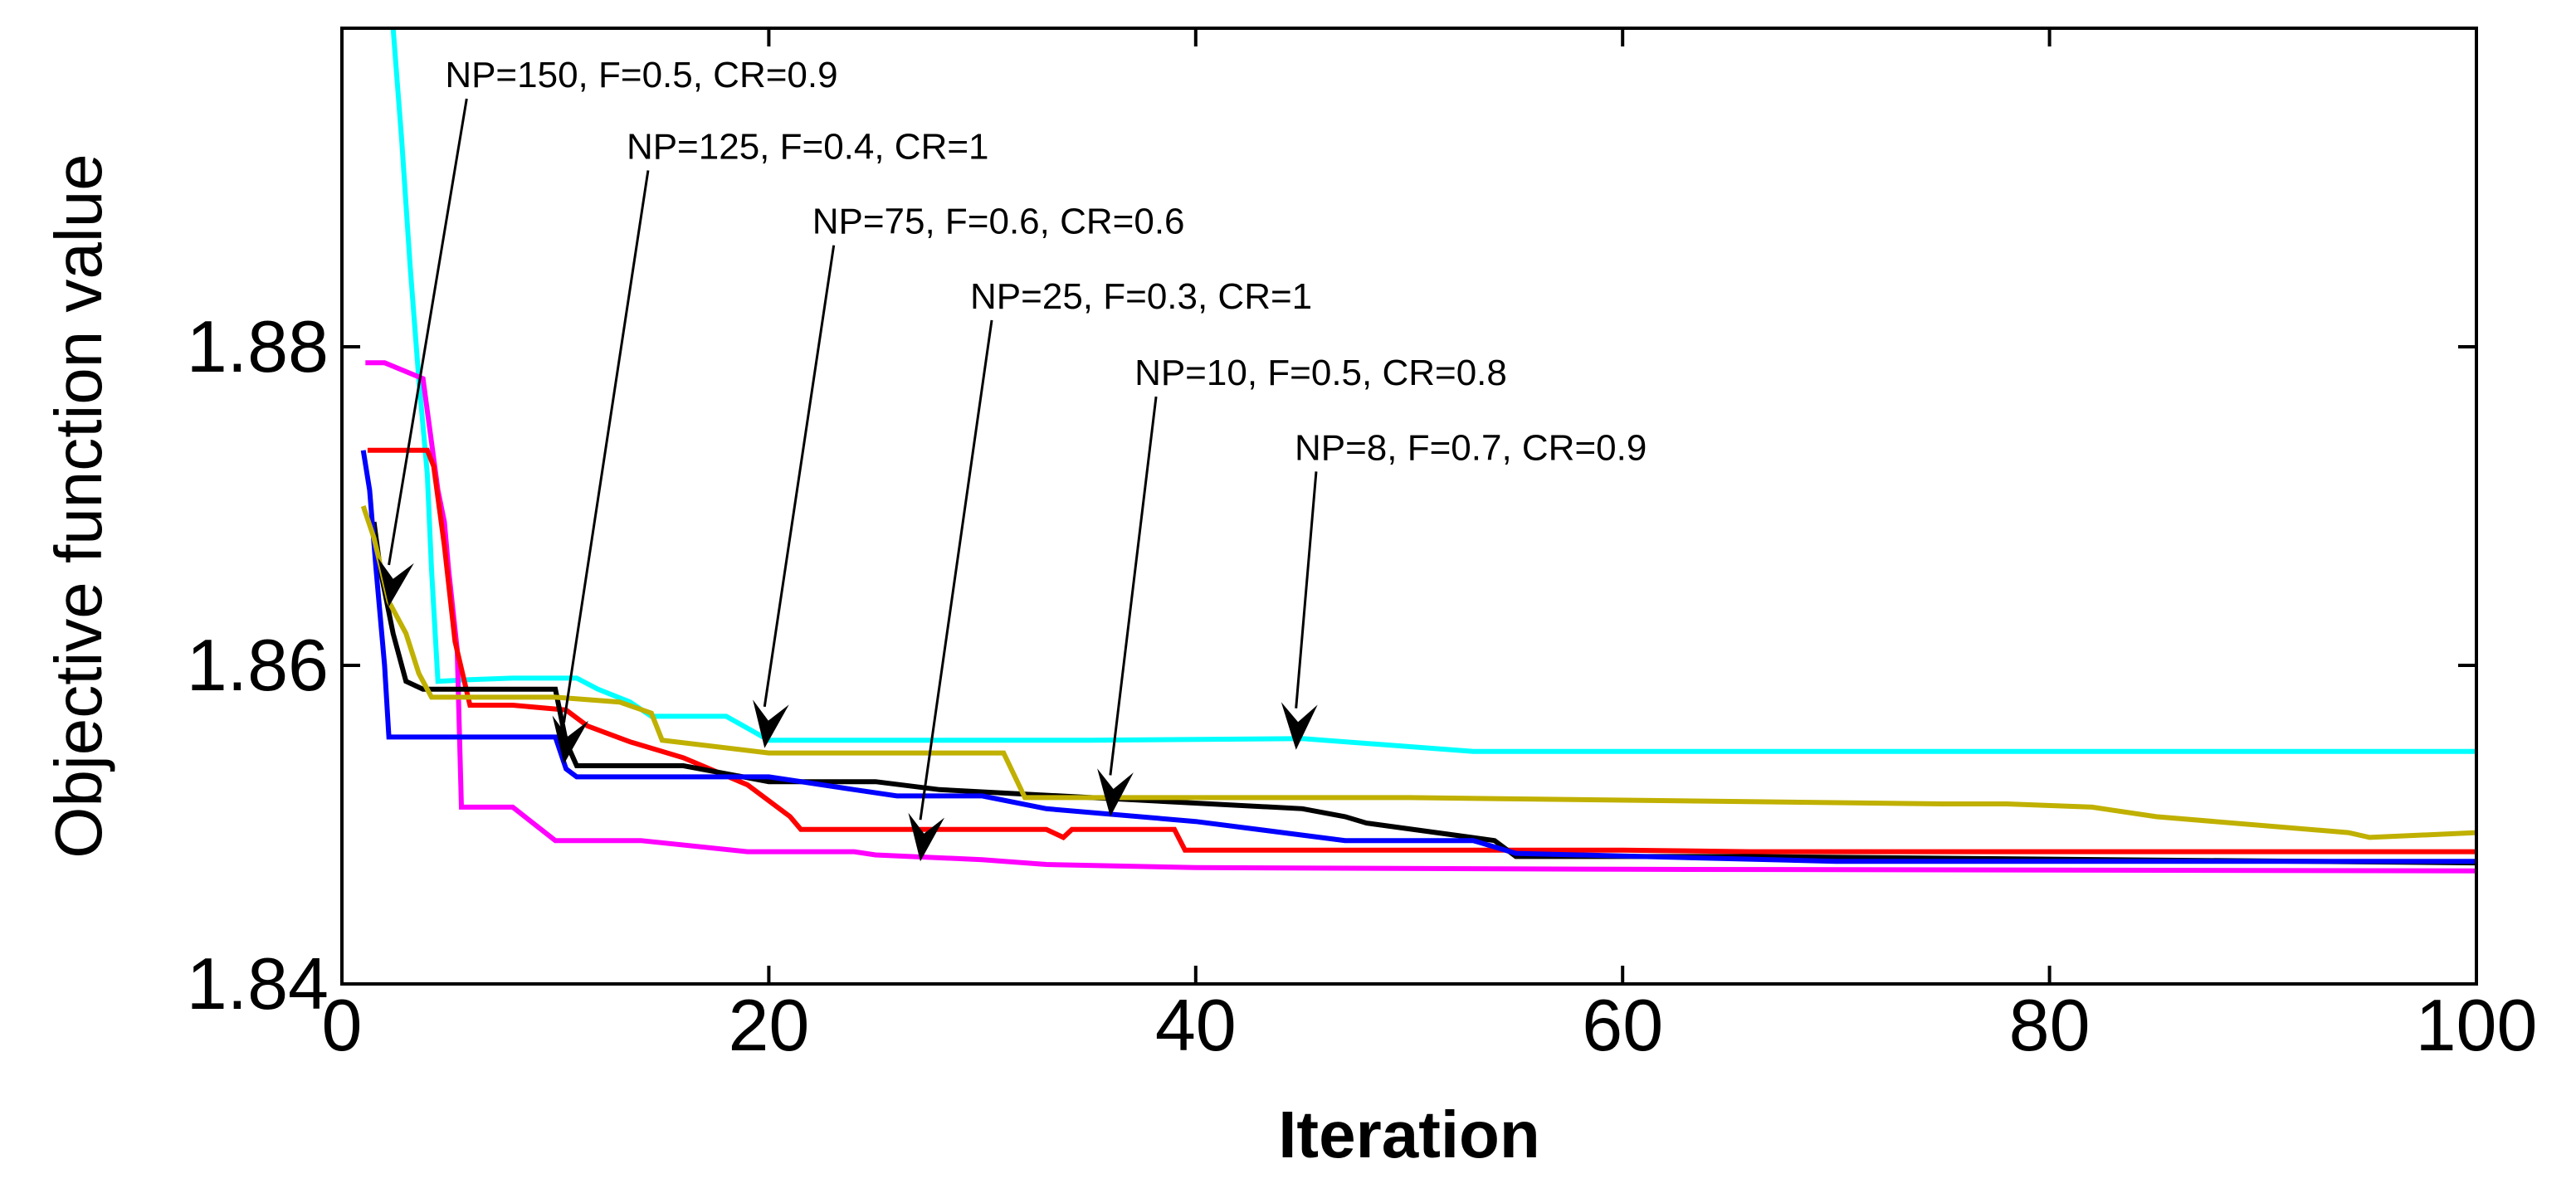 The image size is (2576, 1193). Describe the element at coordinates (343, 1025) in the screenshot. I see `x-tick-label: 0` at that location.